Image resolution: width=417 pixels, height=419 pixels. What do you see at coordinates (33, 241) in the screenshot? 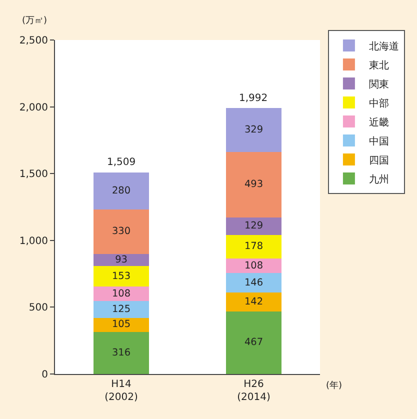
I see `y-tick-label: 1,000` at bounding box center [33, 241].